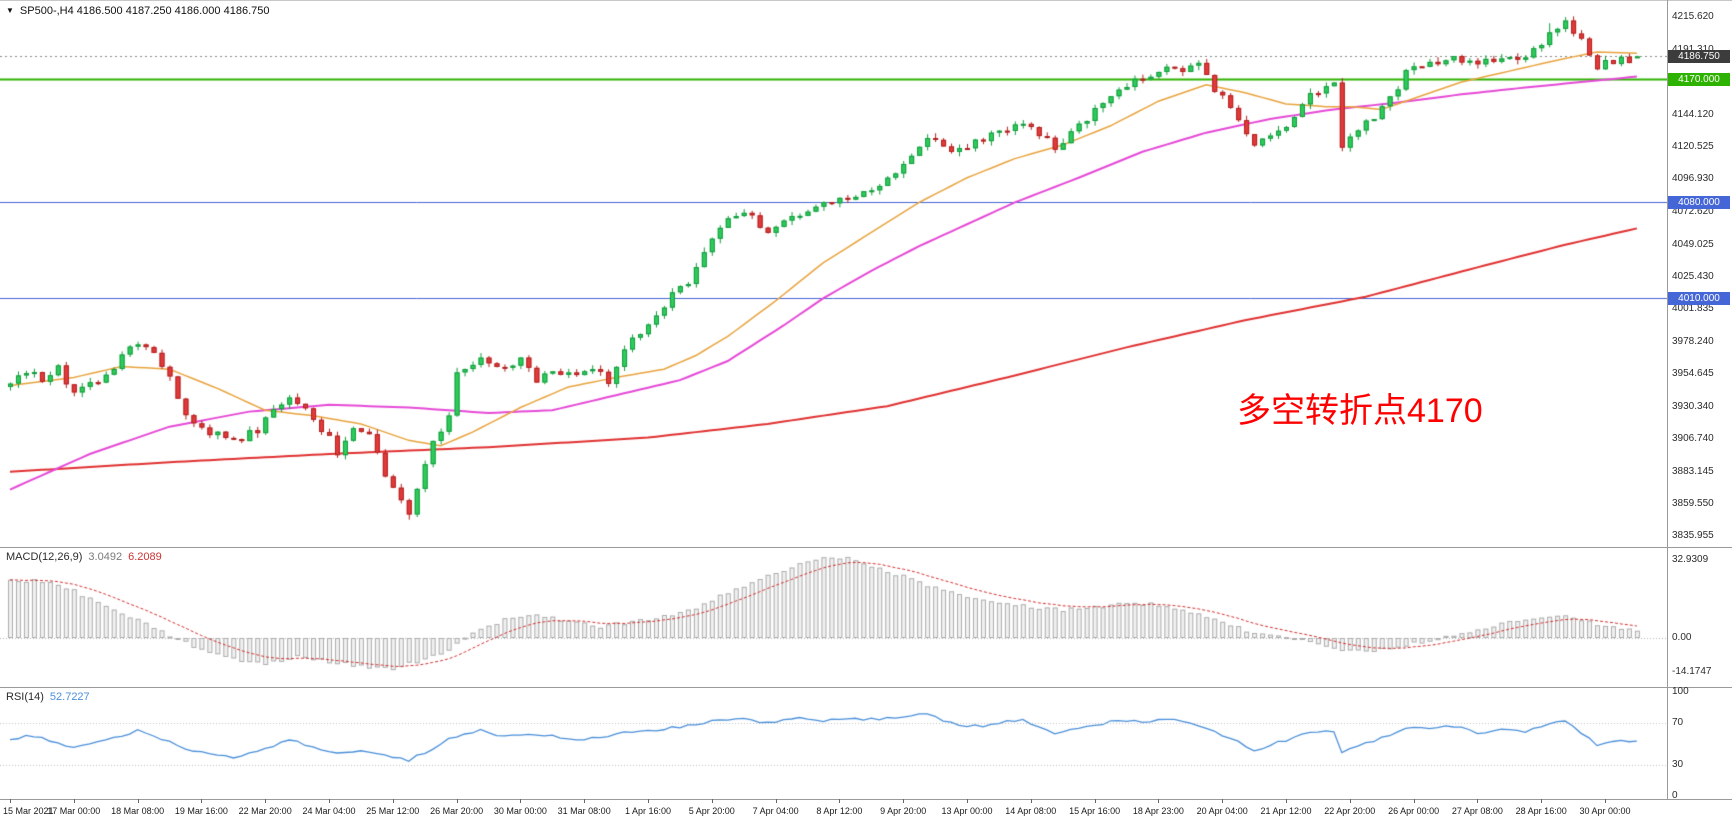  Describe the element at coordinates (1605, 811) in the screenshot. I see `time-axis-label: 30 Apr 00:00` at that location.